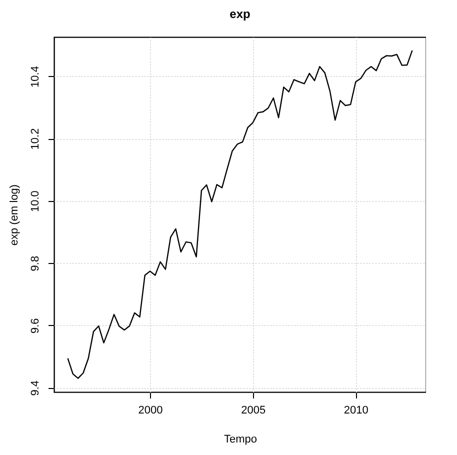  Describe the element at coordinates (36, 139) in the screenshot. I see `y-tick-label: 10.2` at that location.